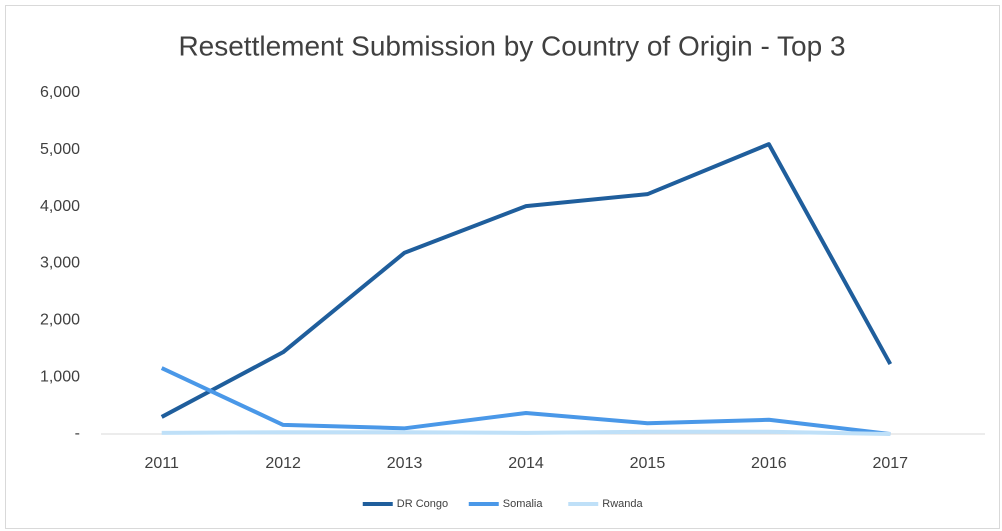 Image resolution: width=1002 pixels, height=531 pixels. Describe the element at coordinates (60, 263) in the screenshot. I see `y-tick-label: 3,000` at that location.